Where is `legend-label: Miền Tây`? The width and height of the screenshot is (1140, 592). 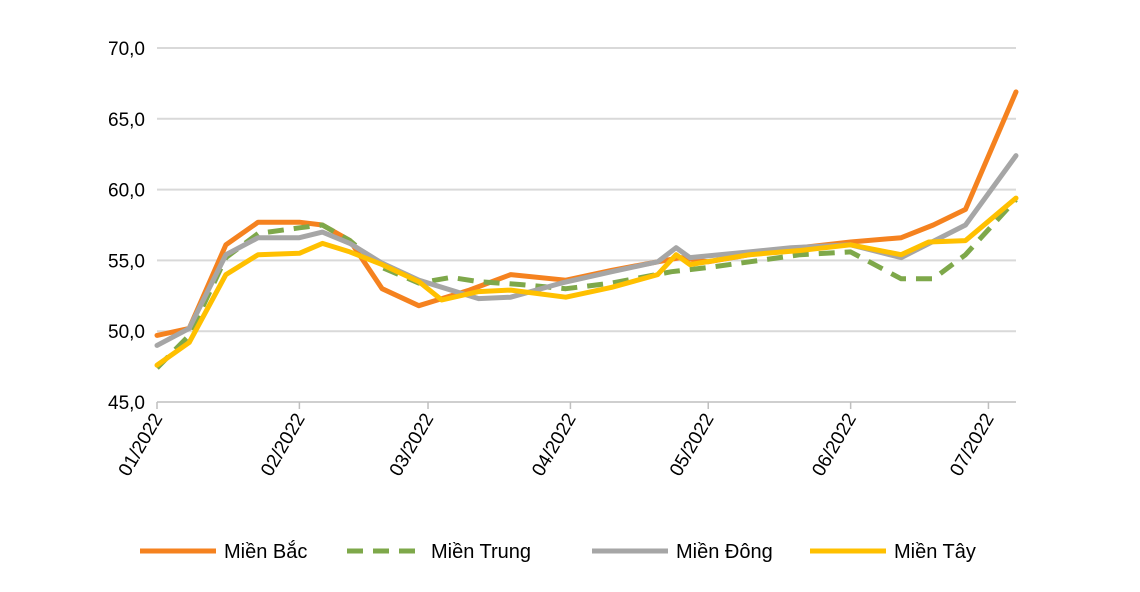 legend-label: Miền Tây is located at coordinates (935, 552).